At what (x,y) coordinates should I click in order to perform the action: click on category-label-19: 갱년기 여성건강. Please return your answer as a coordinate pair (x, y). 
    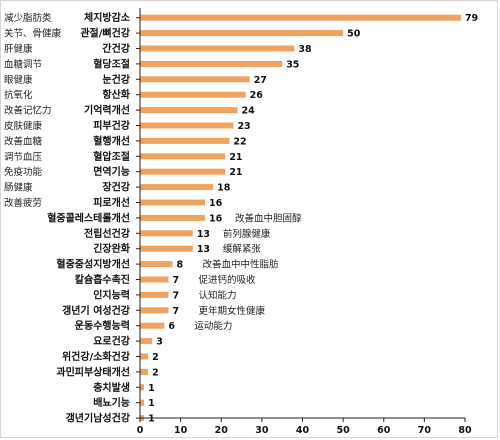
    Looking at the image, I should click on (96, 310).